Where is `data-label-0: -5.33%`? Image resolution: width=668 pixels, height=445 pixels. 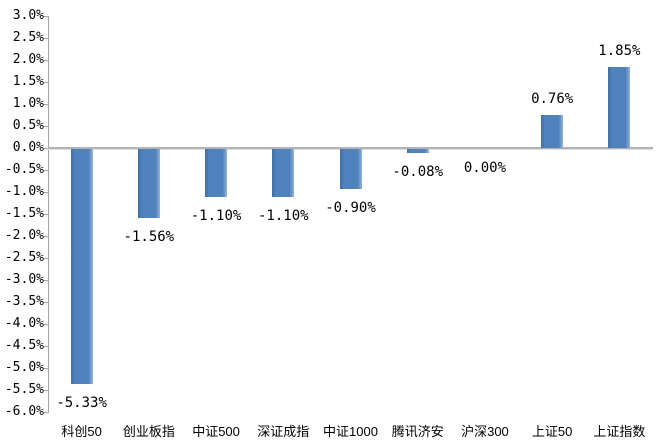 data-label-0: -5.33% is located at coordinates (81, 402).